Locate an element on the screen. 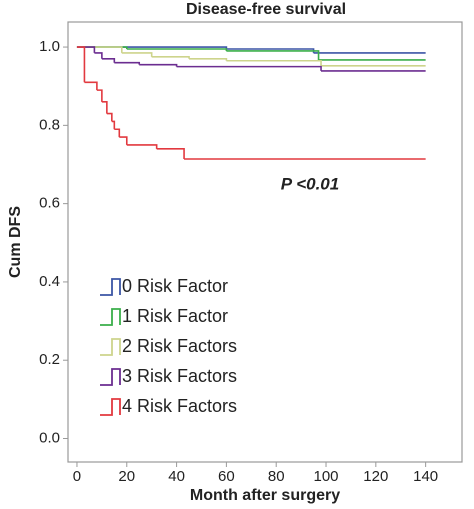 The width and height of the screenshot is (474, 509). legend-label: 2 Risk Factors is located at coordinates (179, 346).